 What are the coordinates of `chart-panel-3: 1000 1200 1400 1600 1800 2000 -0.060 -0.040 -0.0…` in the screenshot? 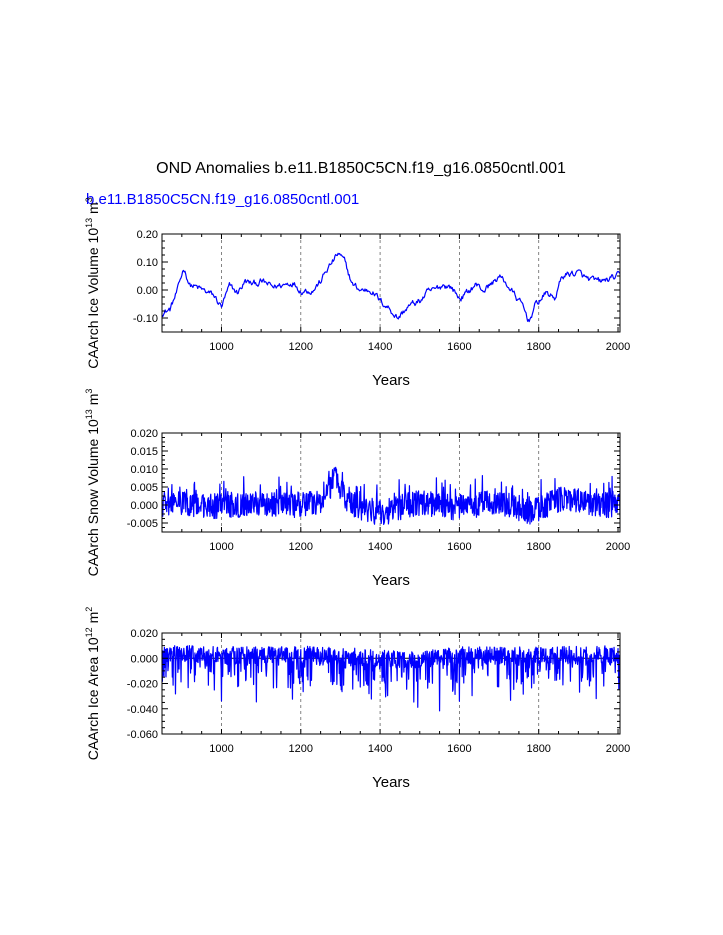 It's located at (357, 699).